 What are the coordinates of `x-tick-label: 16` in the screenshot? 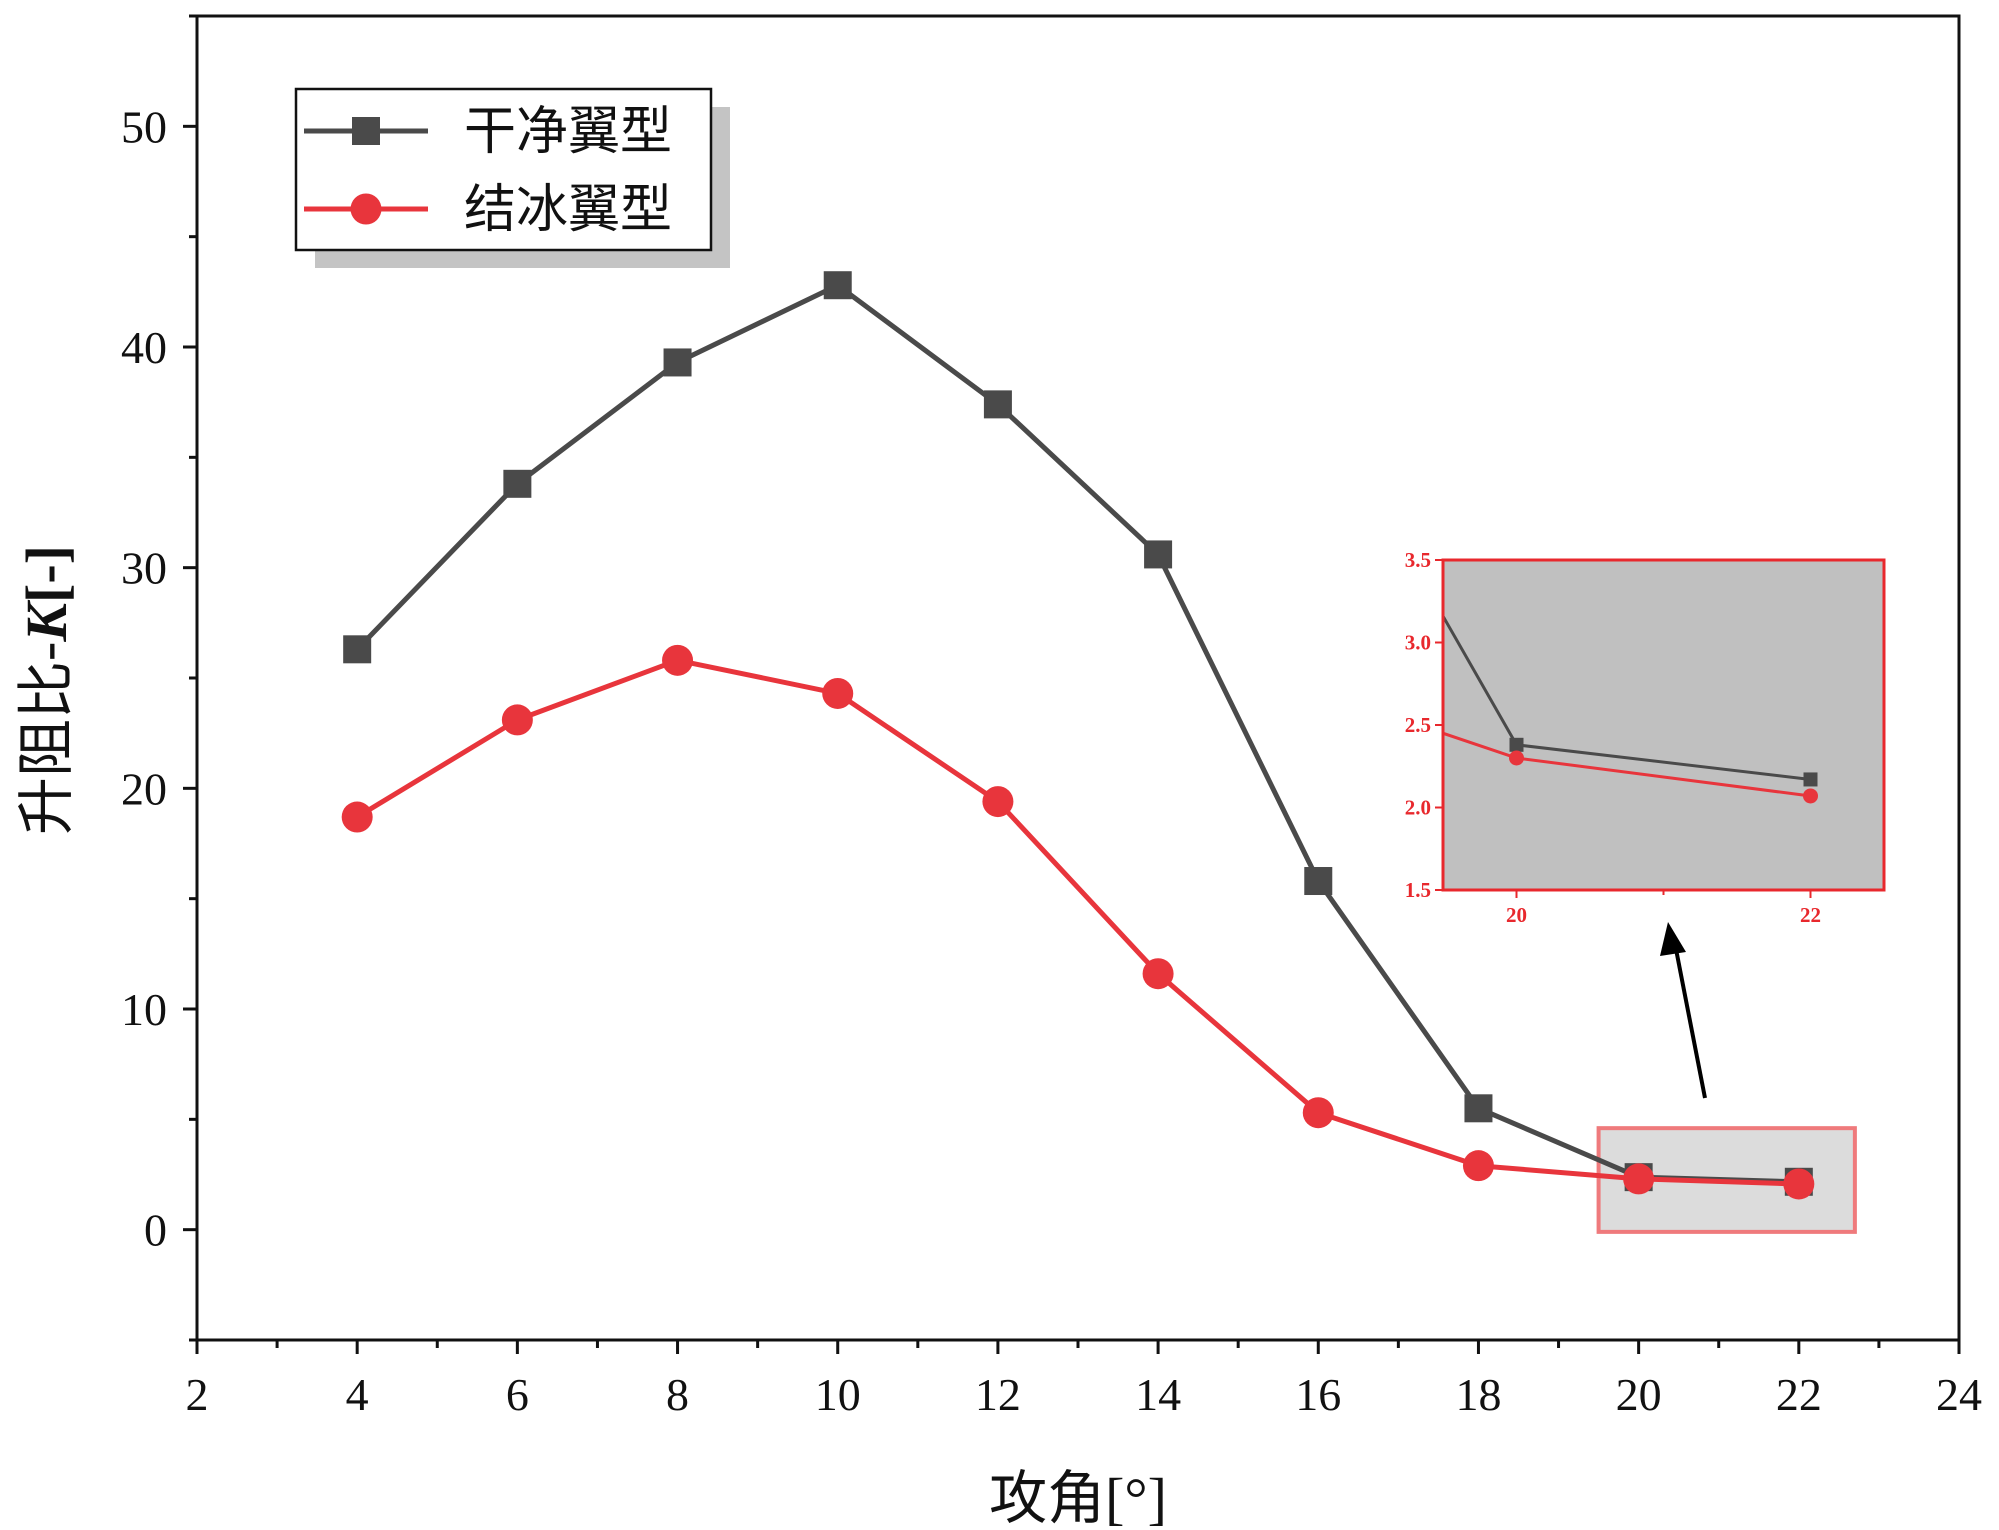 It's located at (1318, 1394).